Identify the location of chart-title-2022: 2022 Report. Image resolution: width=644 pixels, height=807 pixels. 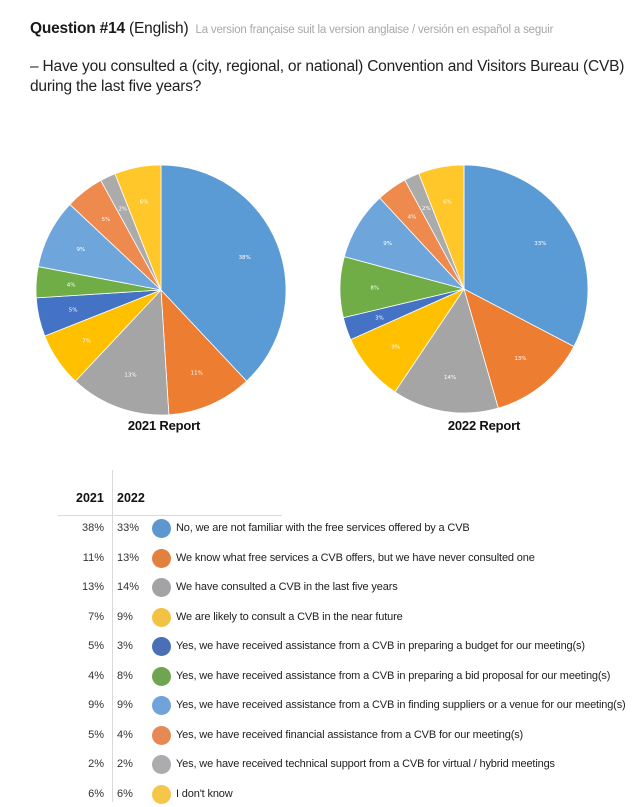
(484, 425).